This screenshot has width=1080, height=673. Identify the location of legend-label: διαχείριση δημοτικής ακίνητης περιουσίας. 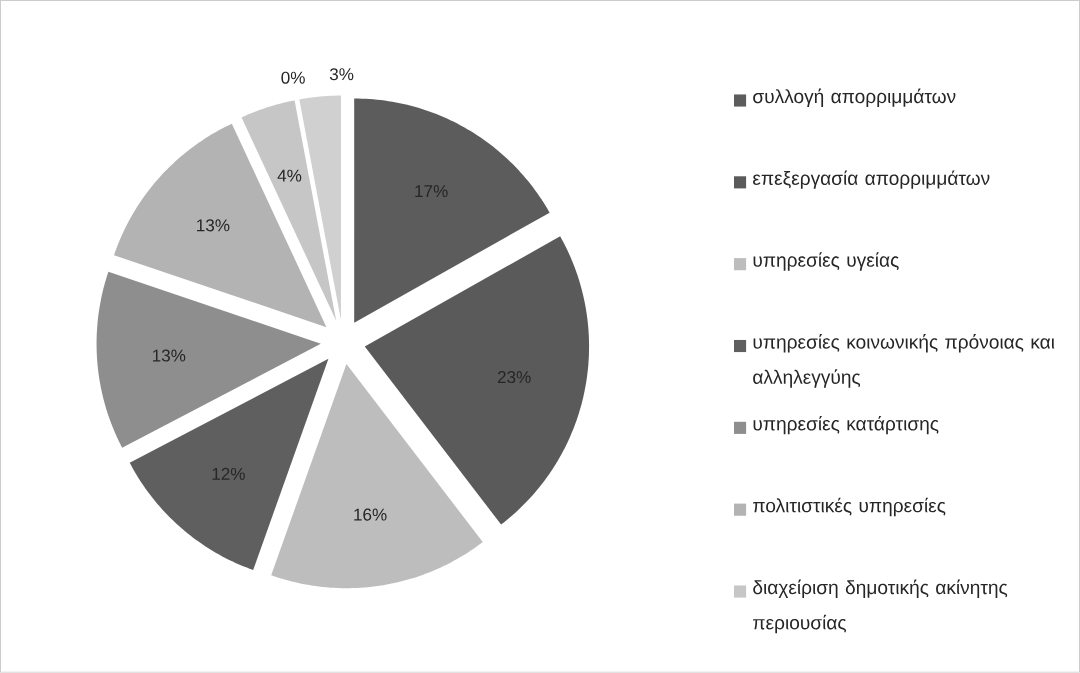
(880, 606).